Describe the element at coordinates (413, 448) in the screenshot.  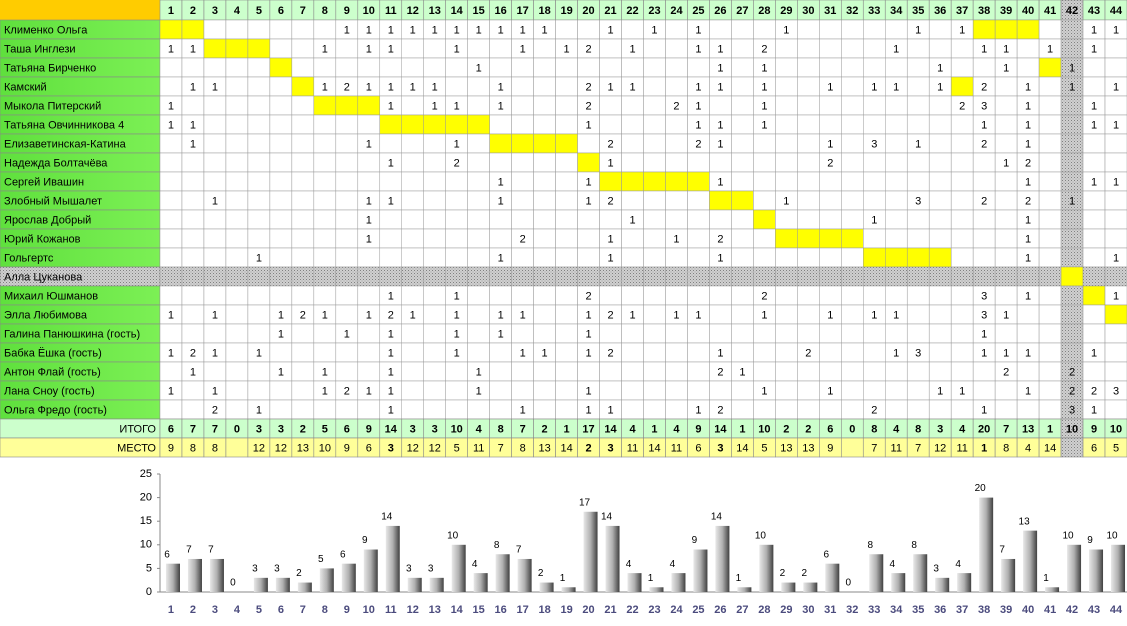
I see `place-value: 12` at that location.